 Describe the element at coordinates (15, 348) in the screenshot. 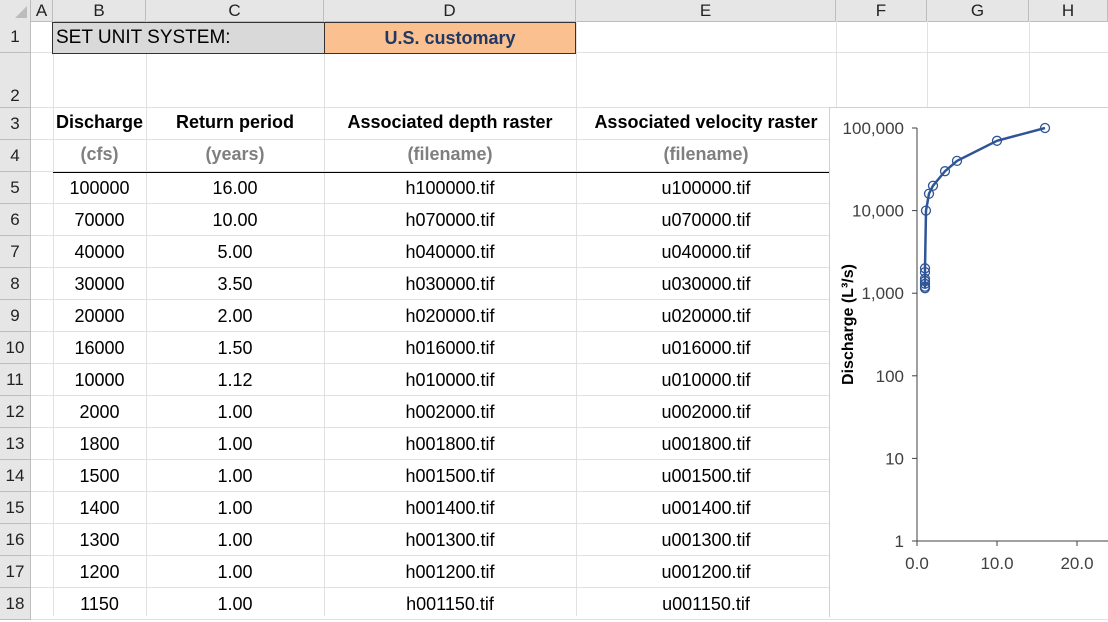

I see `row-header-10: 10` at that location.